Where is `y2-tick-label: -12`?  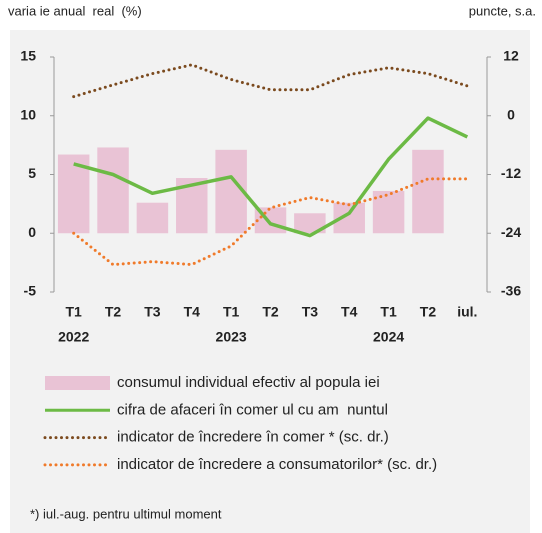
y2-tick-label: -12 is located at coordinates (511, 173).